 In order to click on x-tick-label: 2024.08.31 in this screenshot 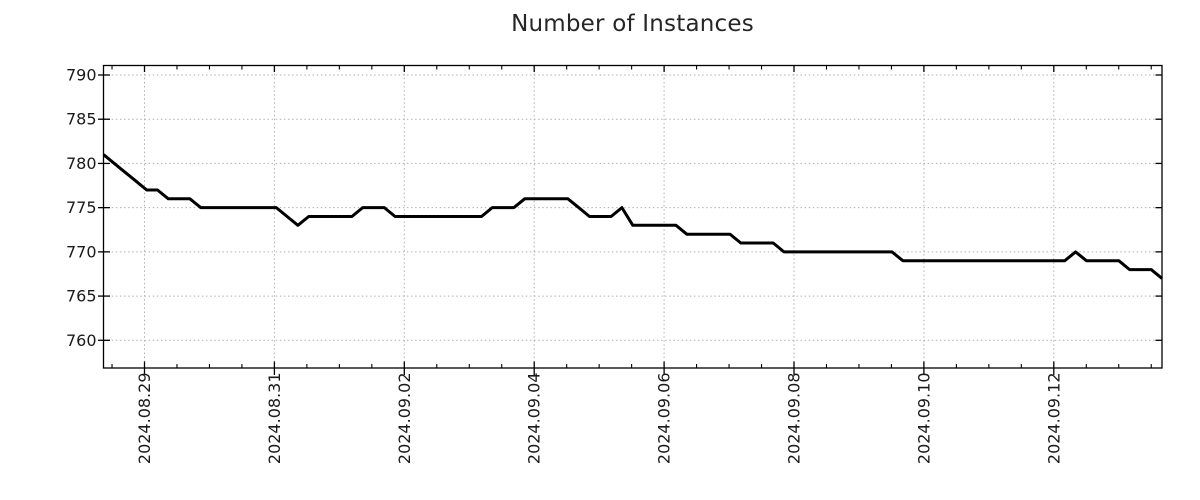, I will do `click(274, 419)`.